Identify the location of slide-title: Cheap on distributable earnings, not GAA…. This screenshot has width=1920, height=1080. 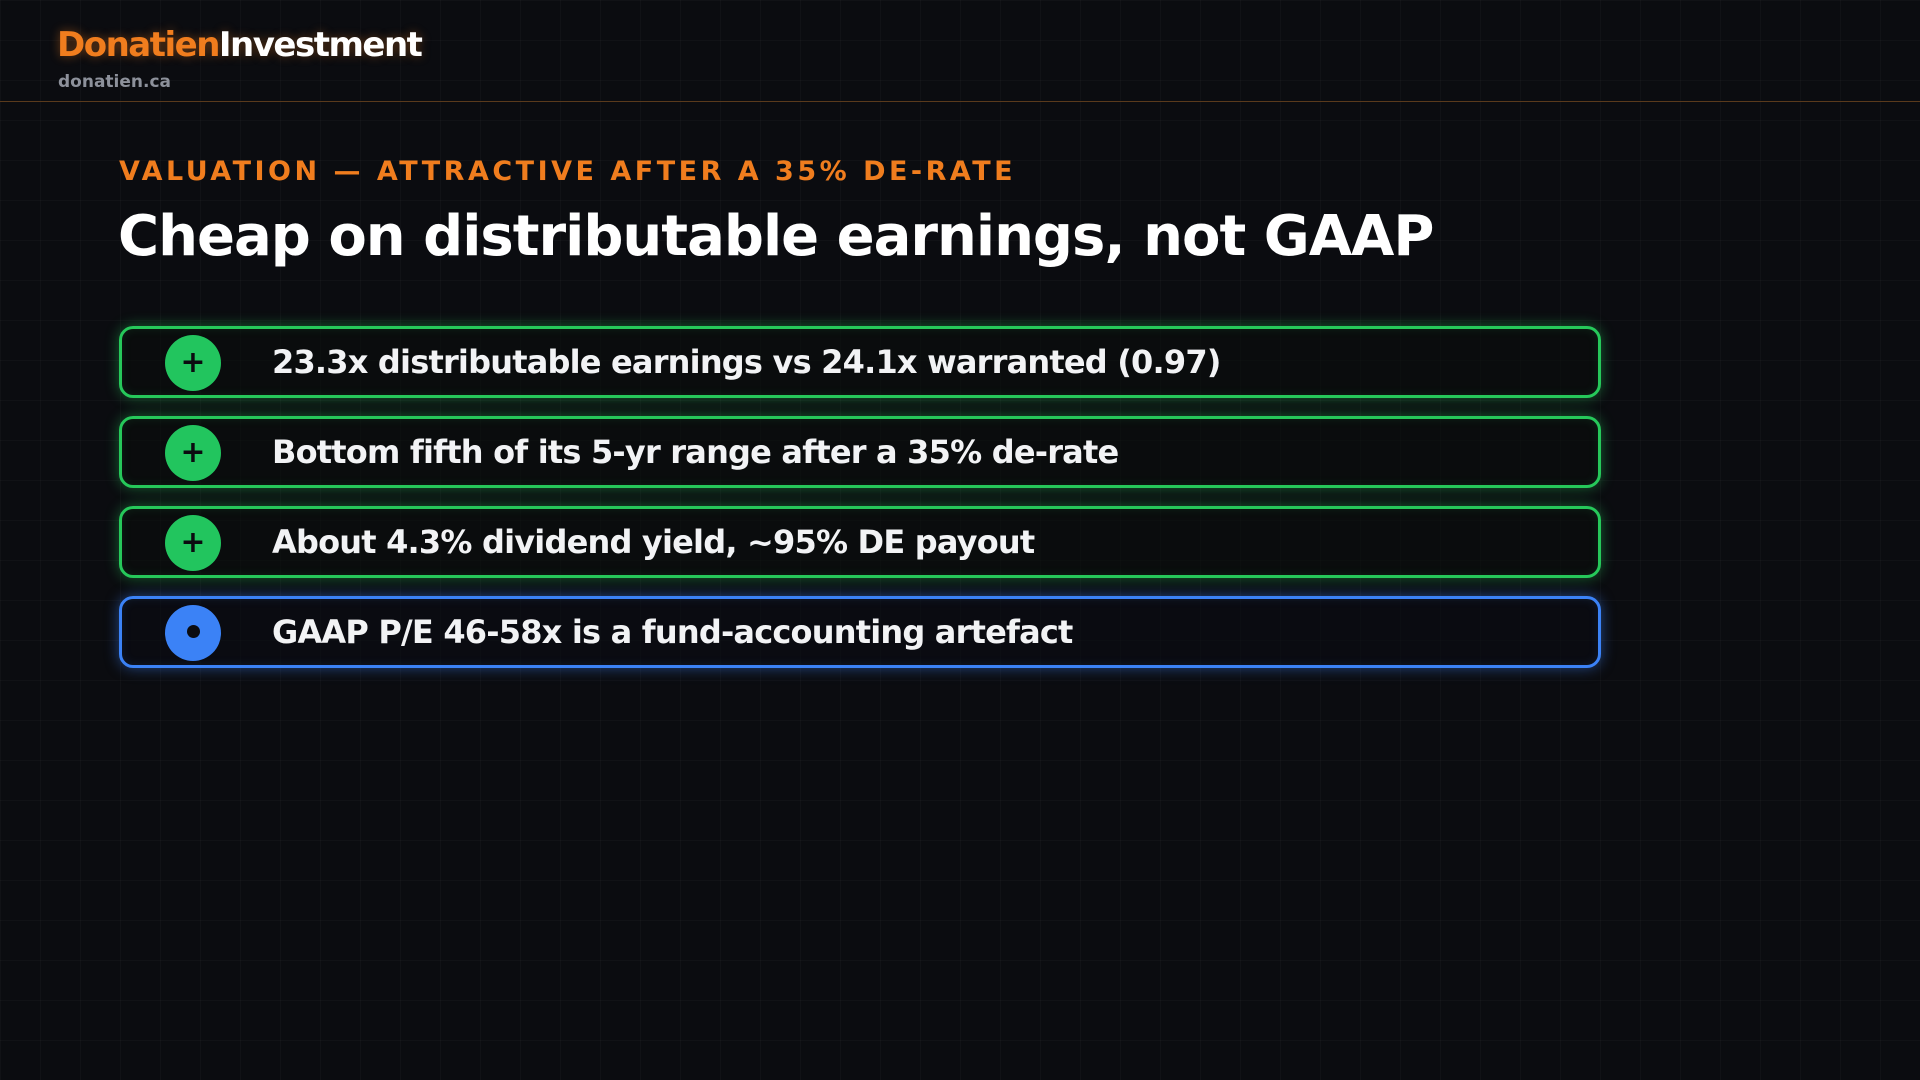
(776, 236).